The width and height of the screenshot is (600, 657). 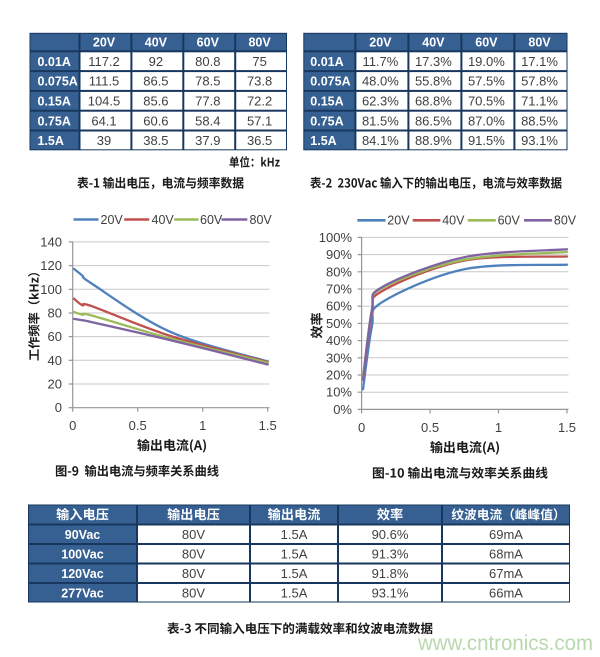 I want to click on svg-text: 73.8, so click(x=259, y=81).